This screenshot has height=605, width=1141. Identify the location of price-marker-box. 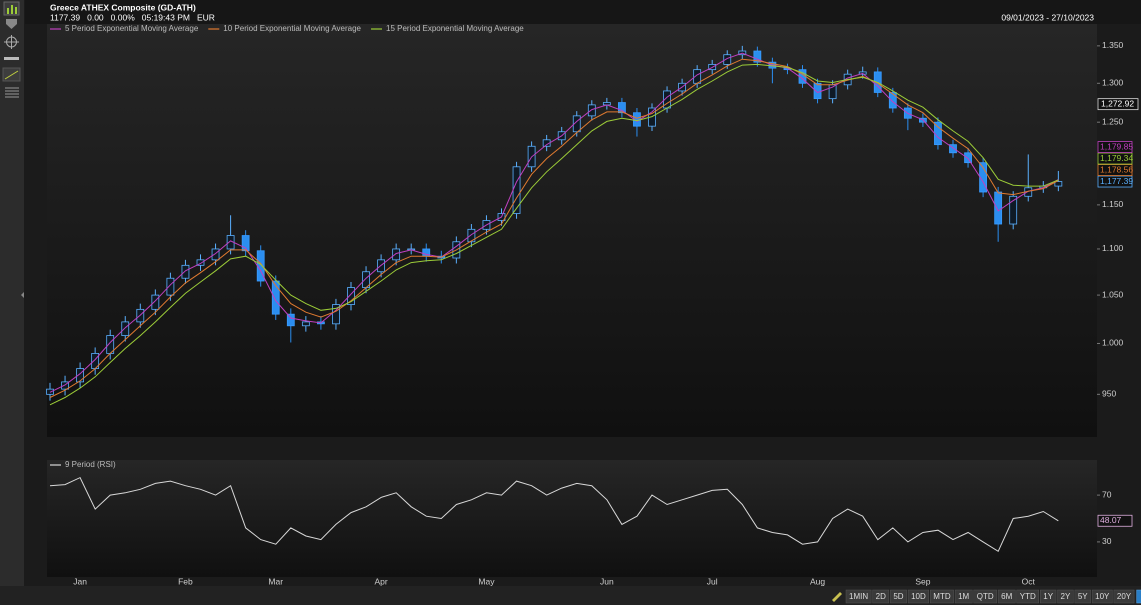
(1118, 104).